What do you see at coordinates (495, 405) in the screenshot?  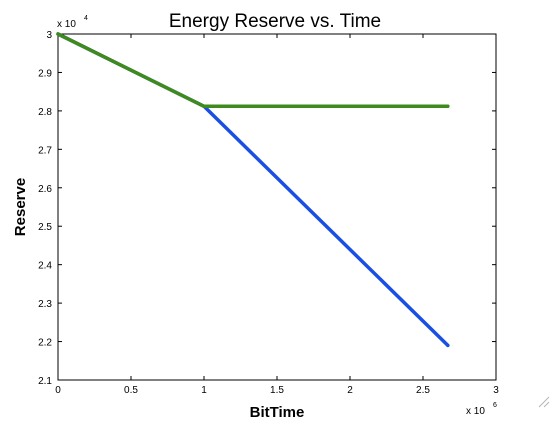 I see `x-axis-exponent-power: 6` at bounding box center [495, 405].